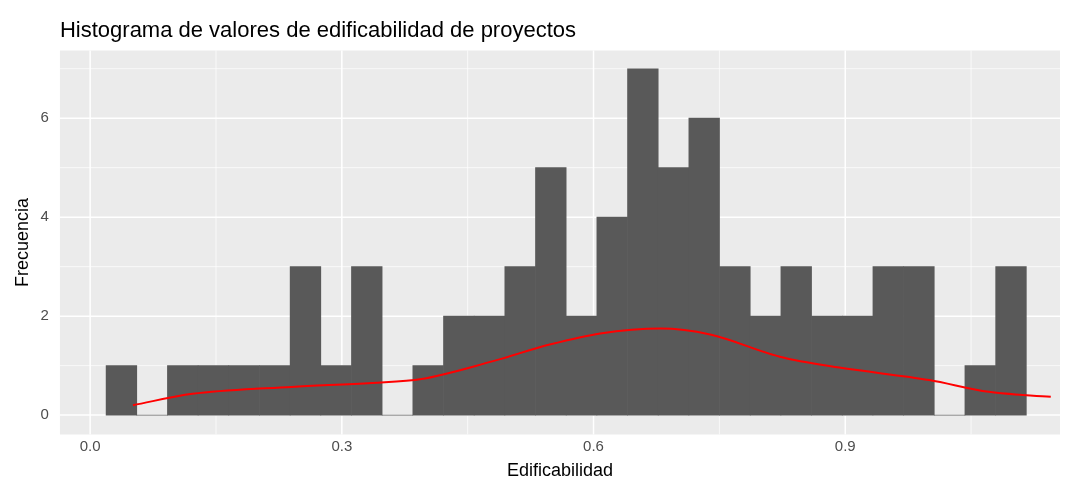 The width and height of the screenshot is (1072, 490). I want to click on y-tick-label: 6, so click(44, 117).